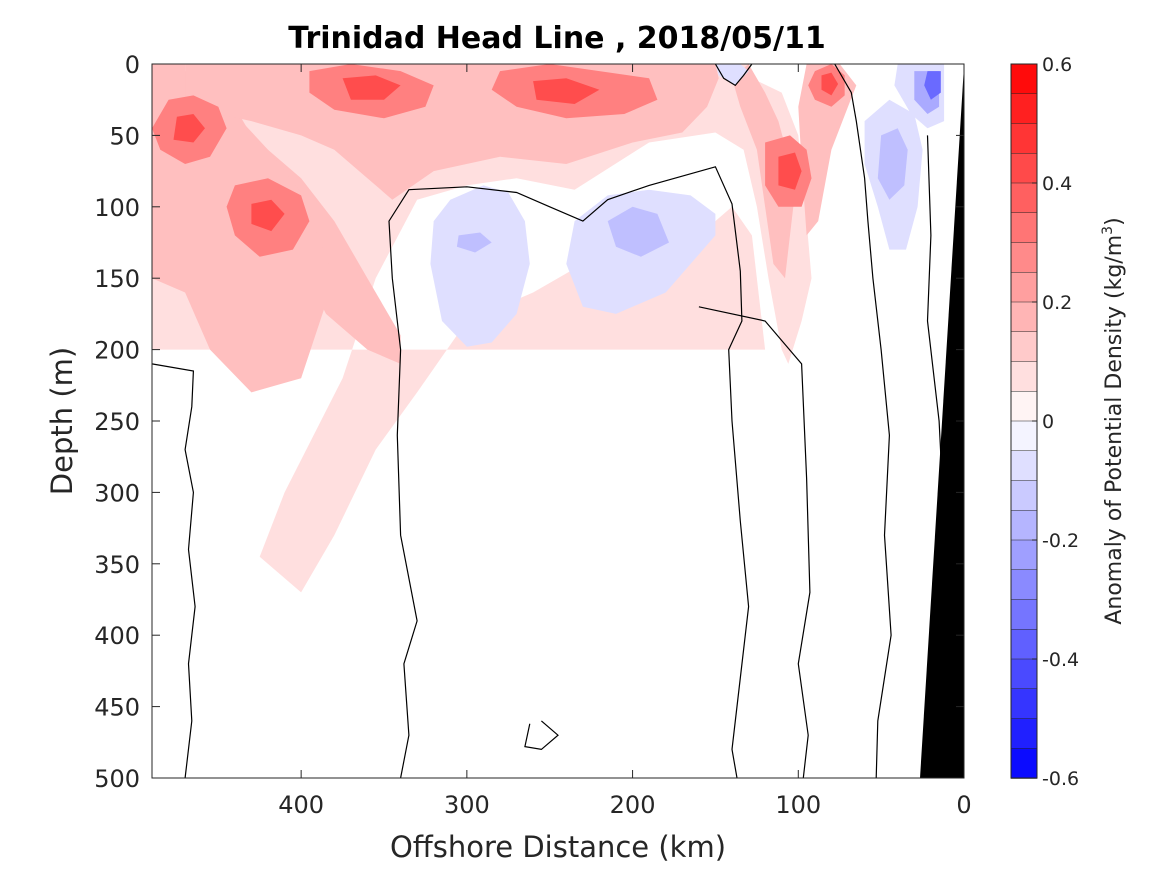 The width and height of the screenshot is (1167, 875). Describe the element at coordinates (963, 805) in the screenshot. I see `x-tick-label: 0` at that location.